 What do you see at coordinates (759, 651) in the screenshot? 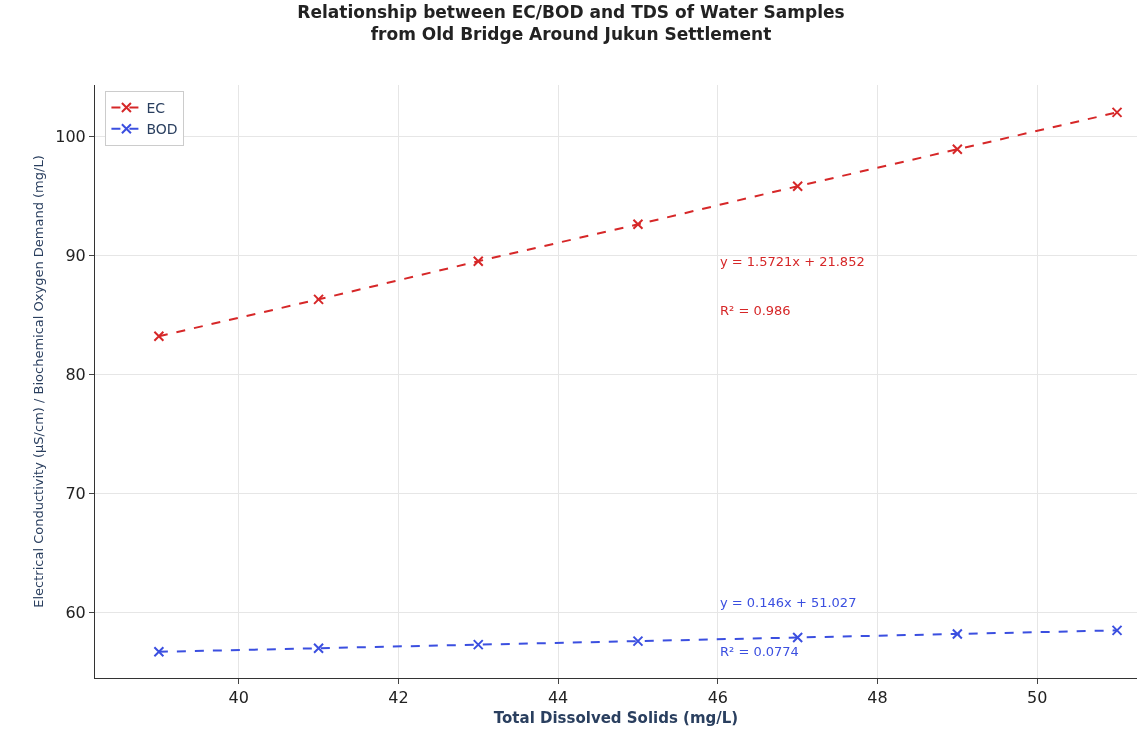
I see `annotation: R² = 0.0774` at bounding box center [759, 651].